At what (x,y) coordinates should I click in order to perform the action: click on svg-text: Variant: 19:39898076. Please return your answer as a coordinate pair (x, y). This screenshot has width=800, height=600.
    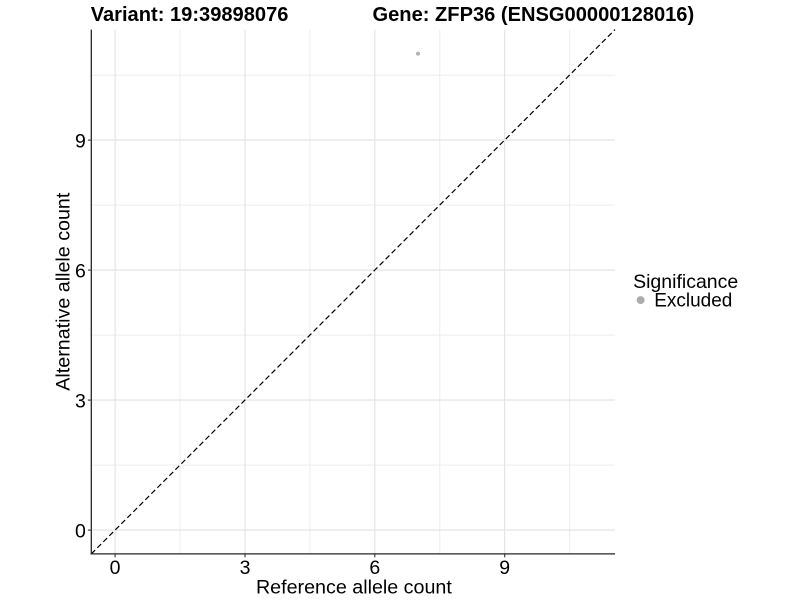
    Looking at the image, I should click on (190, 15).